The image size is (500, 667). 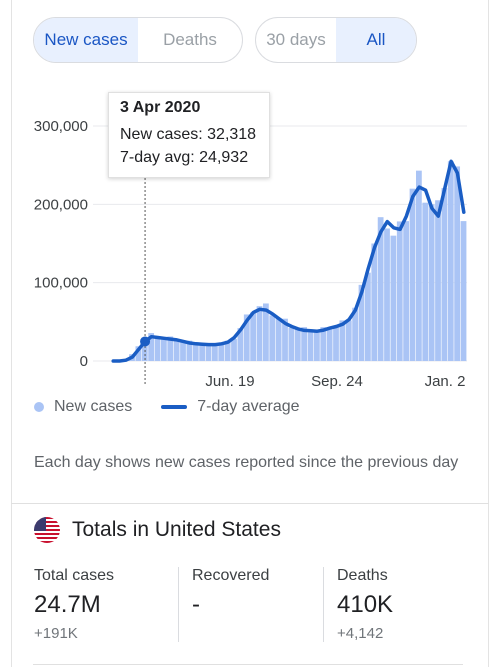 What do you see at coordinates (231, 575) in the screenshot?
I see `stat-label: Recovered` at bounding box center [231, 575].